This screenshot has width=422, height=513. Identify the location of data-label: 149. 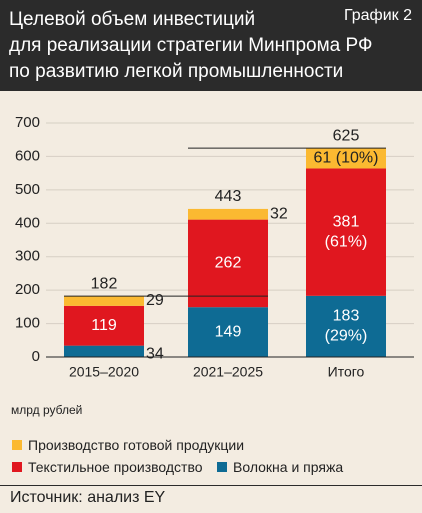
(228, 331).